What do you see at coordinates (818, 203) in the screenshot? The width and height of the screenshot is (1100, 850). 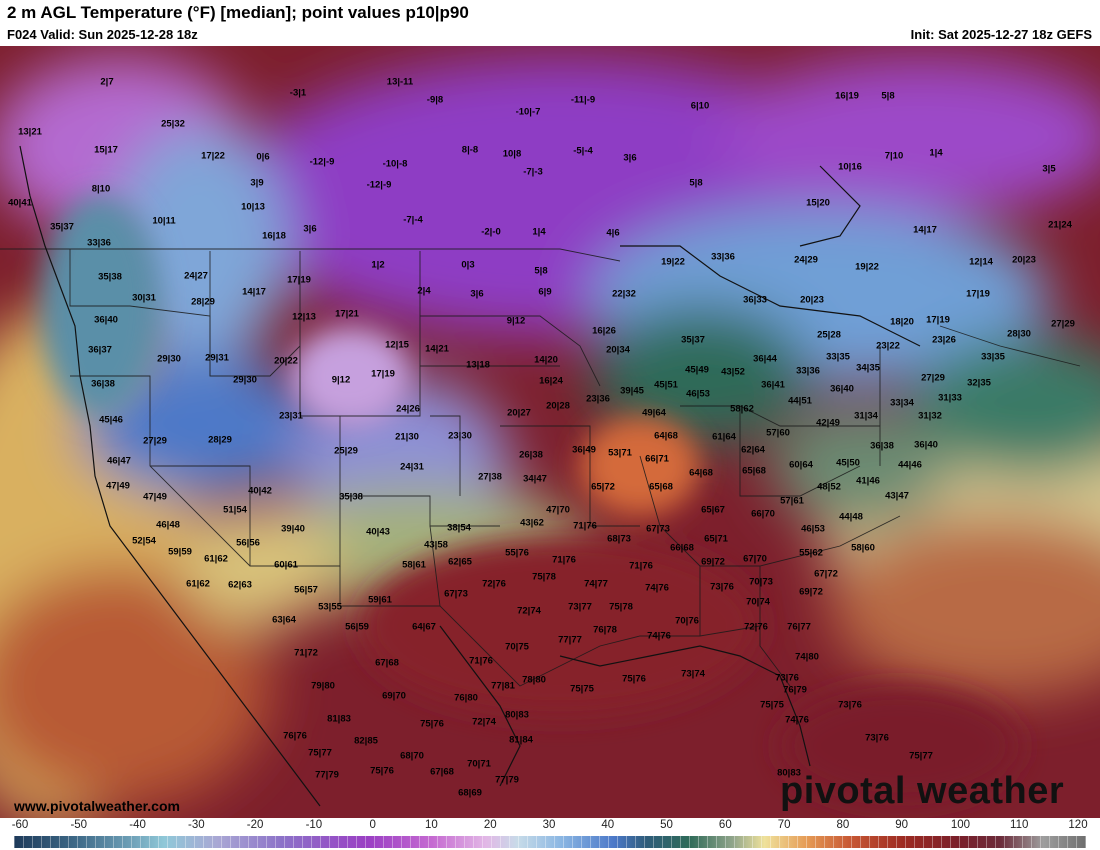 I see `point-value: 15|20` at bounding box center [818, 203].